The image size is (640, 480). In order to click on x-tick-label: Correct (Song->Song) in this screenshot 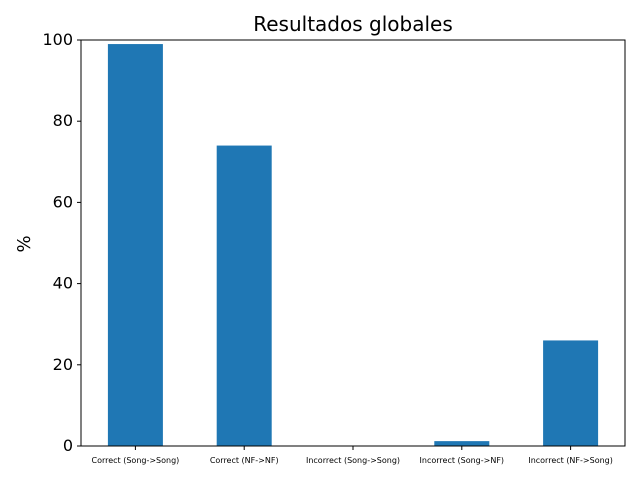, I will do `click(135, 460)`.